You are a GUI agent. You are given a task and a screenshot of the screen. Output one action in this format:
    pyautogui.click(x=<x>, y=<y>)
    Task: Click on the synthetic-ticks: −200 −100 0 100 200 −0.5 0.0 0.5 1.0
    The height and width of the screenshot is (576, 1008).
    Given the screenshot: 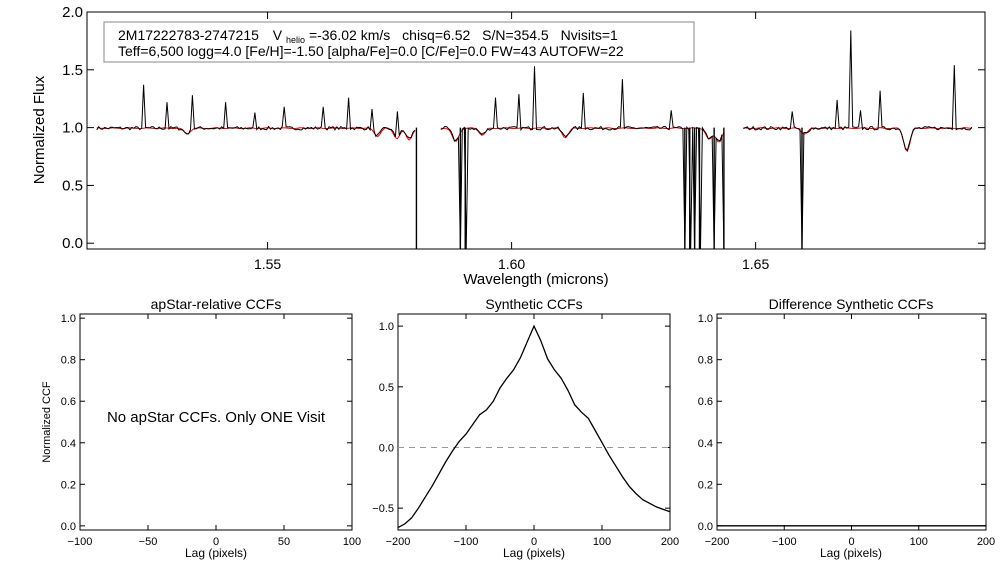 What is the action you would take?
    pyautogui.click(x=525, y=431)
    